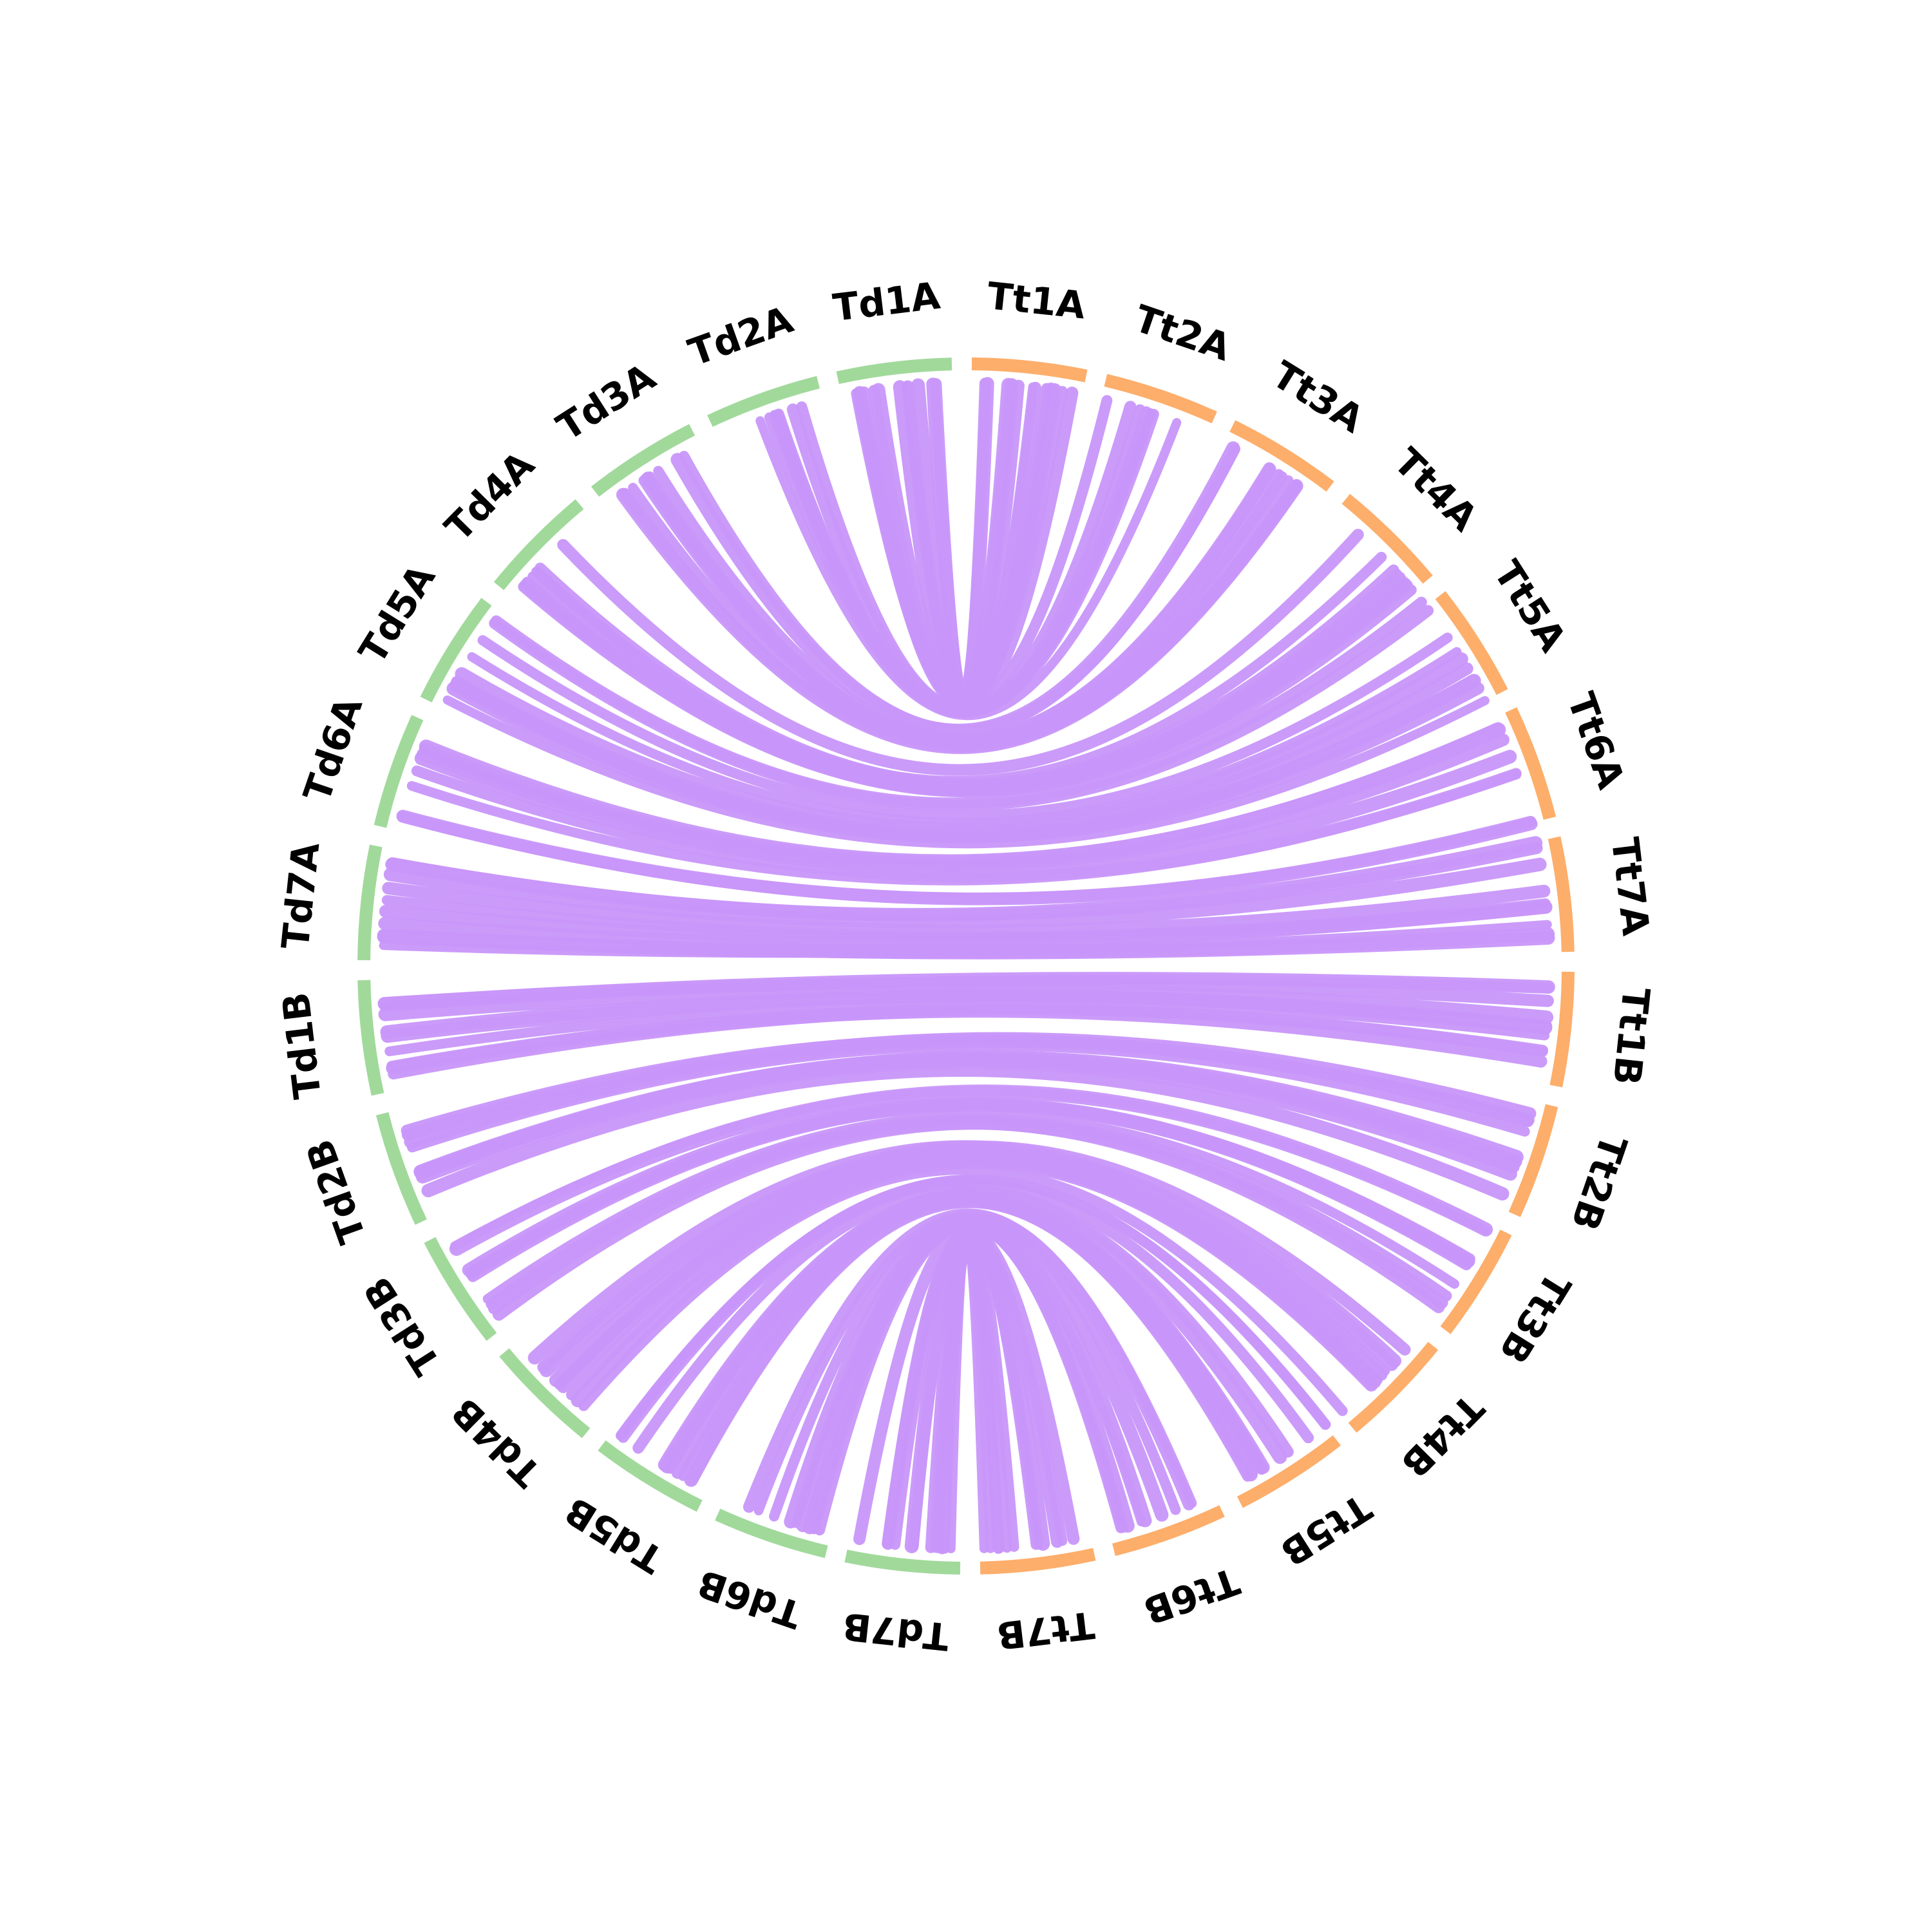 This screenshot has width=1932, height=1932. I want to click on segment-arc-td6a, so click(399, 772).